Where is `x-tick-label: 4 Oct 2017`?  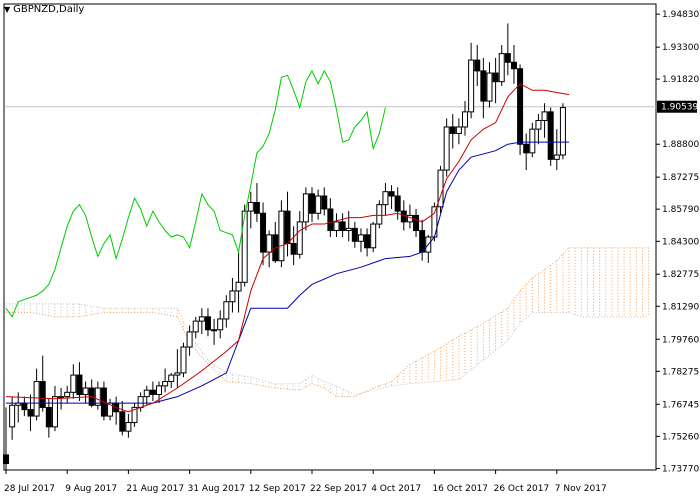 x-tick-label: 4 Oct 2017 is located at coordinates (396, 489).